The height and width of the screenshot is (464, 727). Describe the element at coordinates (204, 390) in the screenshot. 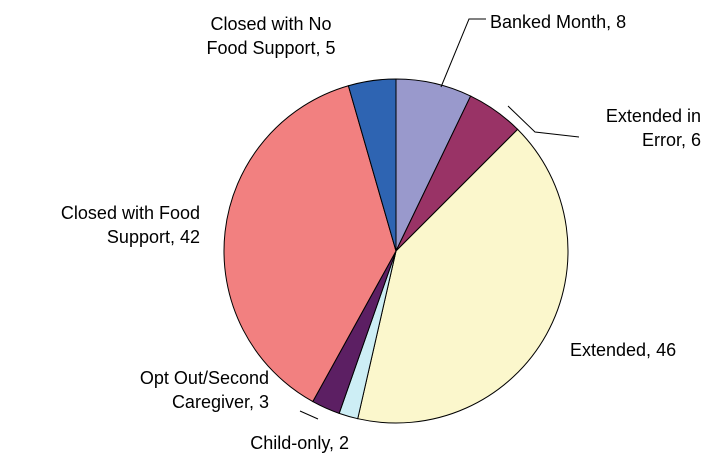

I see `slice-label-opt-out-second-caregiver: Opt Out/Second Caregiver, 3` at that location.